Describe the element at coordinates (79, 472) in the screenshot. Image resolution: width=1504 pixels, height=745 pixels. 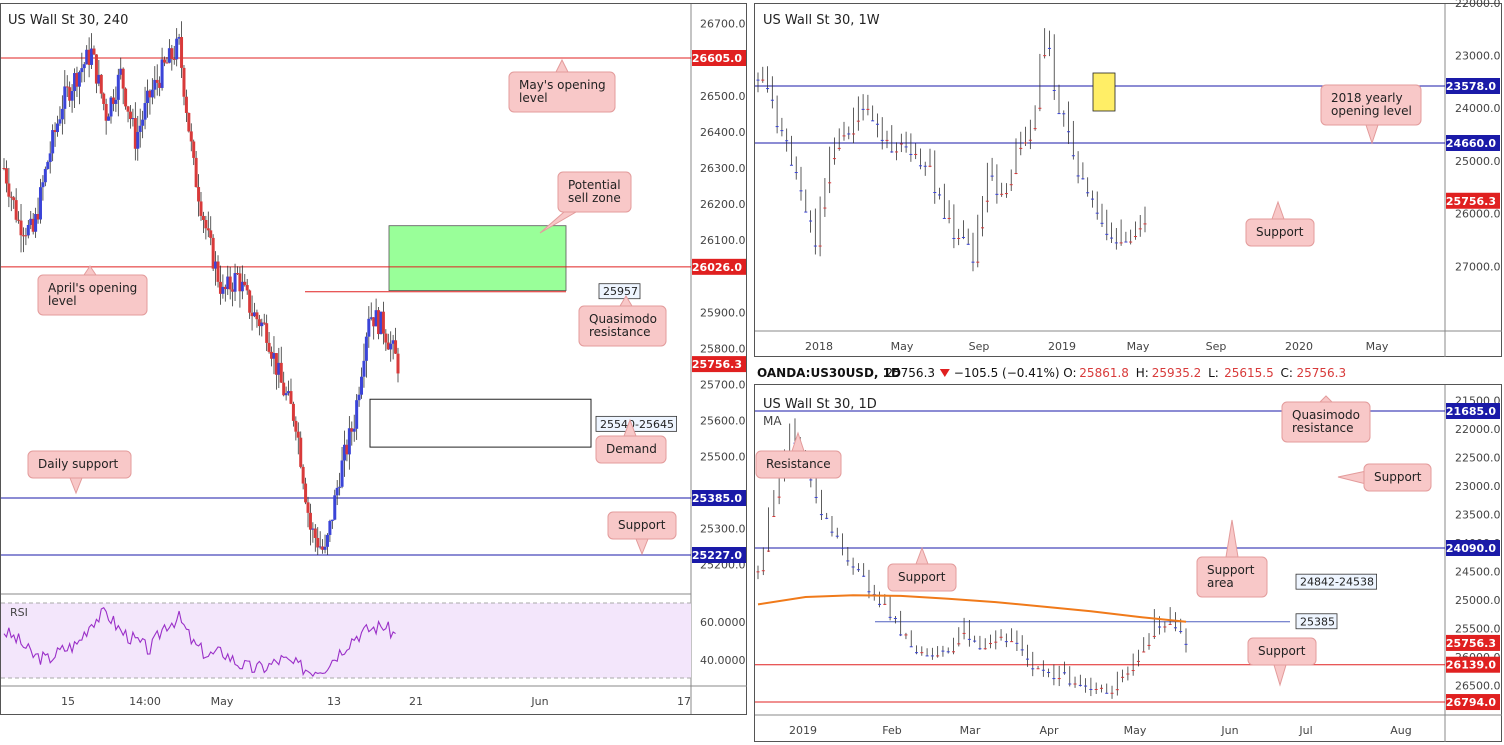
I see `callout-daily-support: Daily support` at that location.